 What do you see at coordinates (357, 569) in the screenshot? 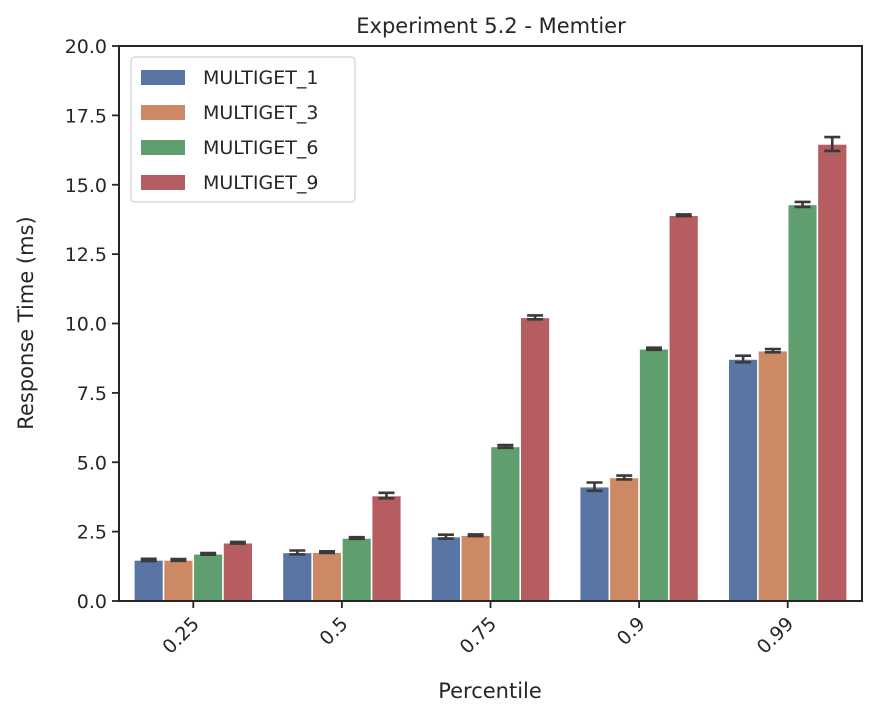
I see `bar-multiget_6-0.5` at bounding box center [357, 569].